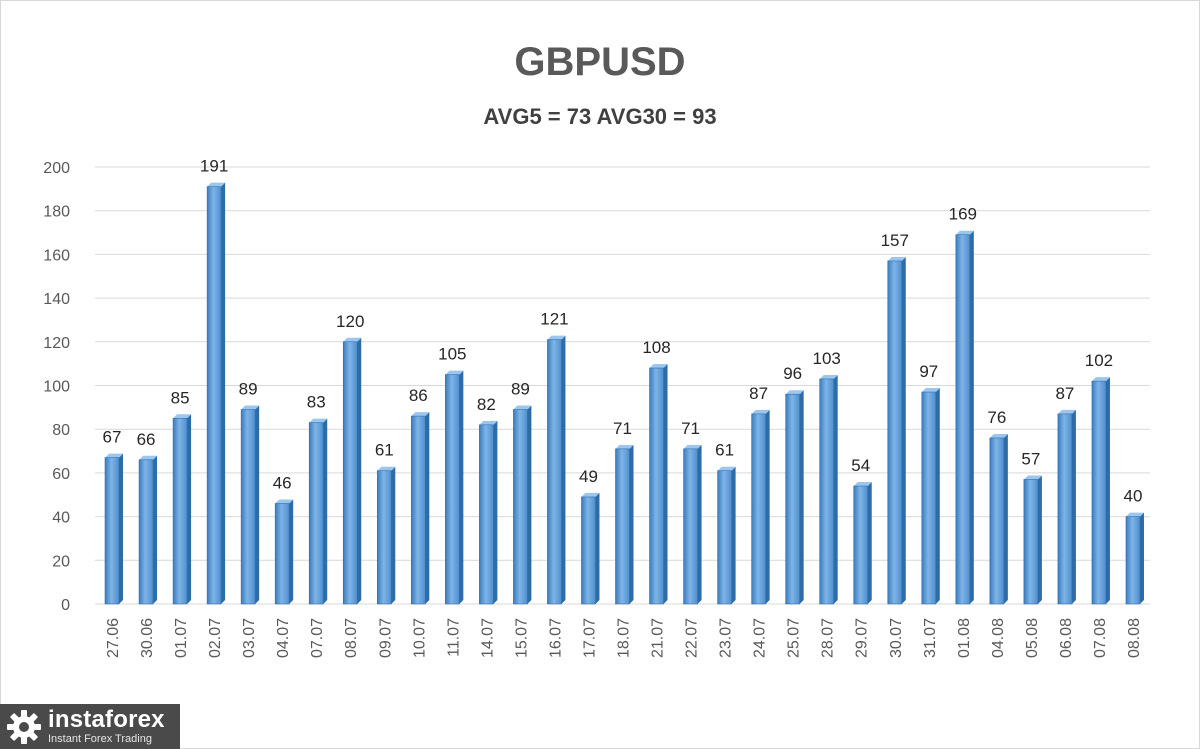 The image size is (1200, 749). What do you see at coordinates (452, 354) in the screenshot?
I see `data-label: 105` at bounding box center [452, 354].